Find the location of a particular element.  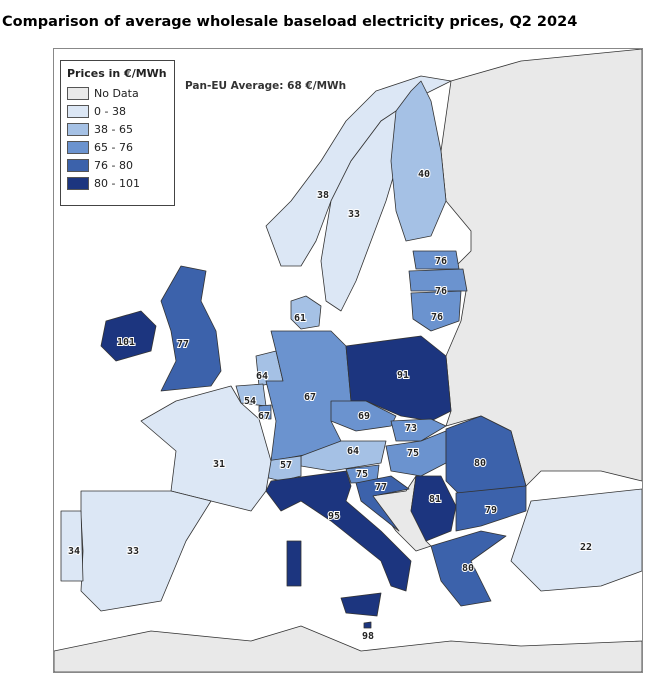

label-sweden: 33 is located at coordinates (354, 214).